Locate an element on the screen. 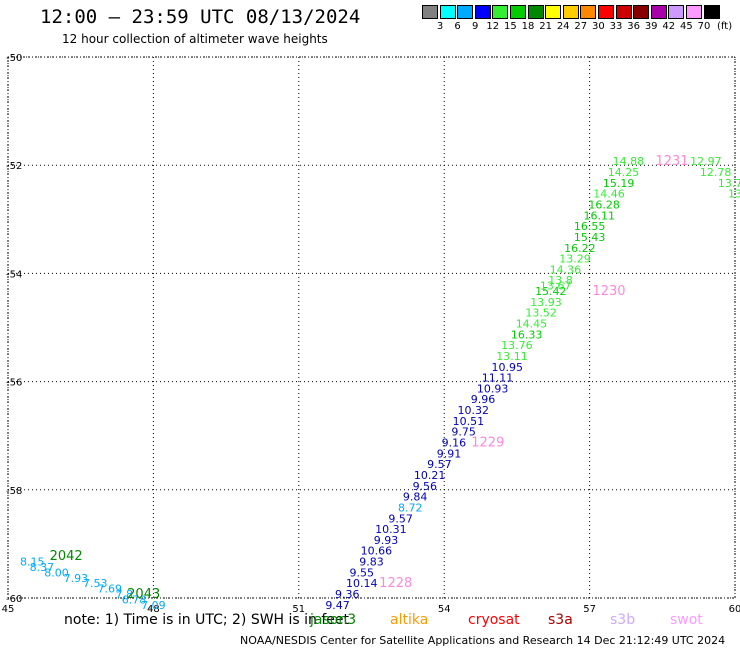  wave-height-point: 14.25 is located at coordinates (624, 172).